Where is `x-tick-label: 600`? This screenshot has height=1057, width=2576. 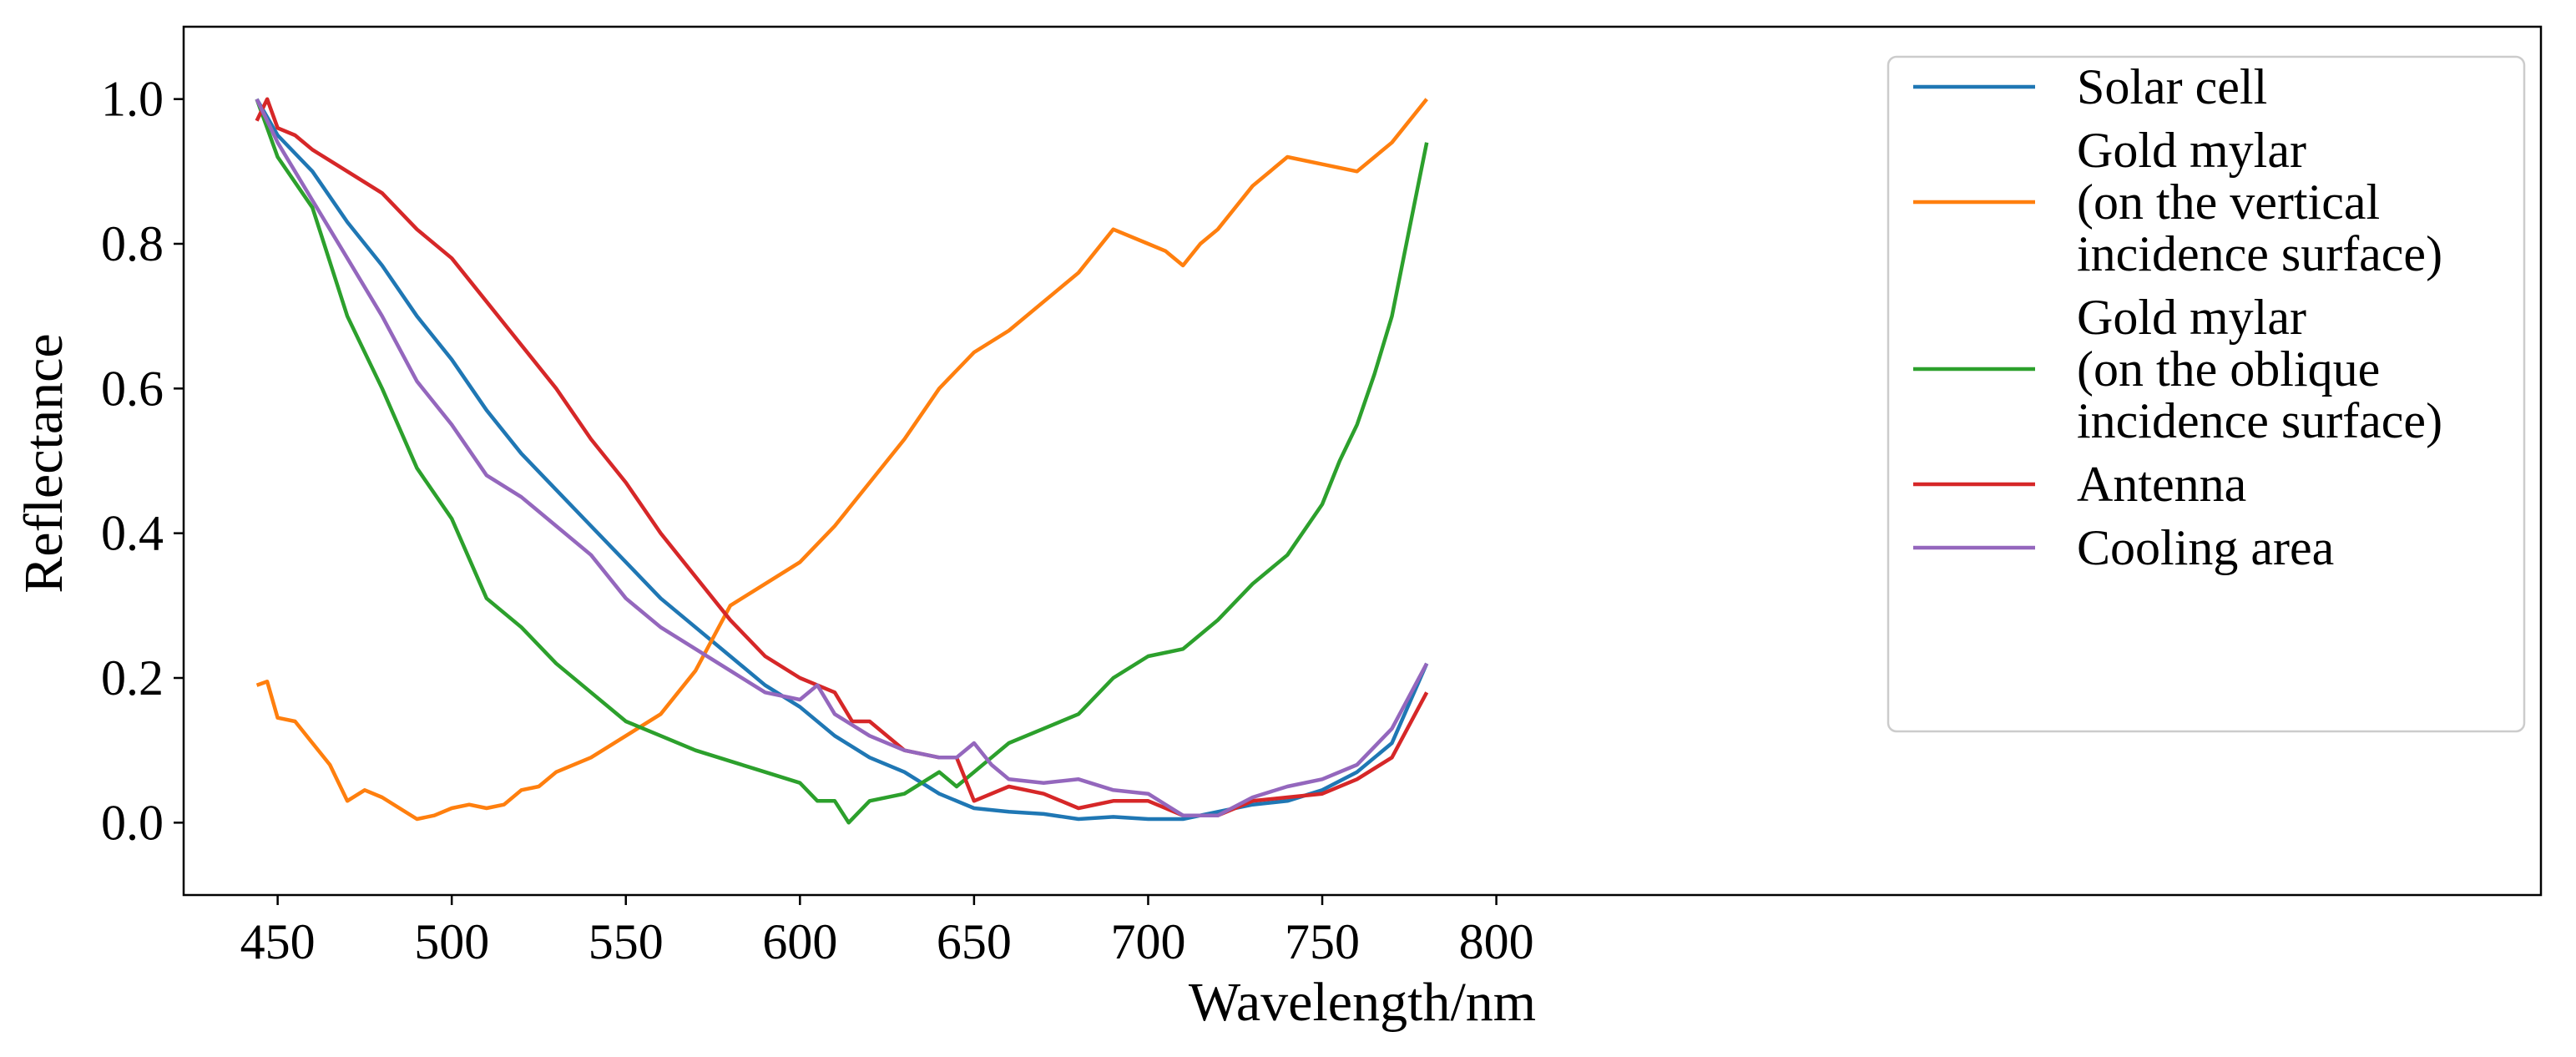
x-tick-label: 600 is located at coordinates (799, 941).